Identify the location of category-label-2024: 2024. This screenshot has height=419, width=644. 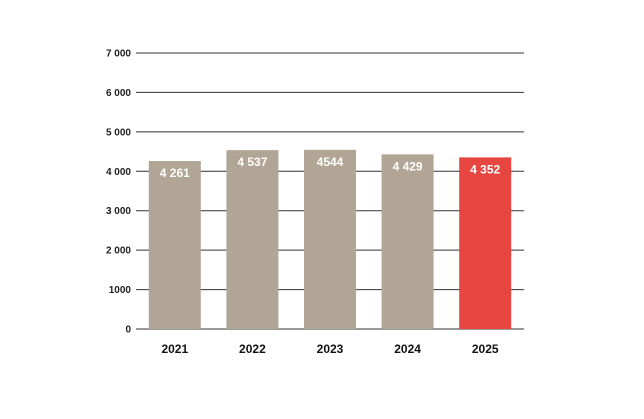
(407, 349).